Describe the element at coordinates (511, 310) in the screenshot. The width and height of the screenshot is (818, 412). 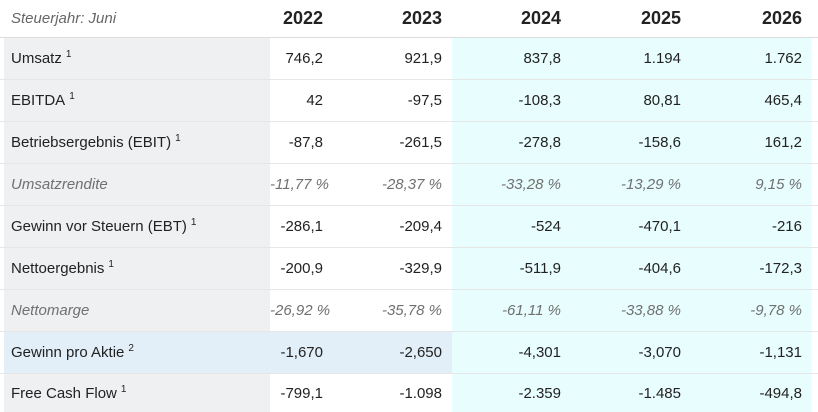
I see `value-2024: -61,11 %` at that location.